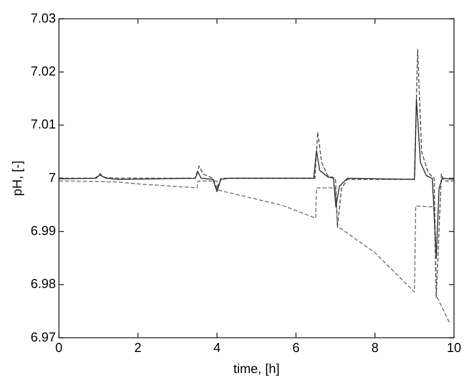 The height and width of the screenshot is (387, 474). I want to click on x-tick-label: 10, so click(454, 348).